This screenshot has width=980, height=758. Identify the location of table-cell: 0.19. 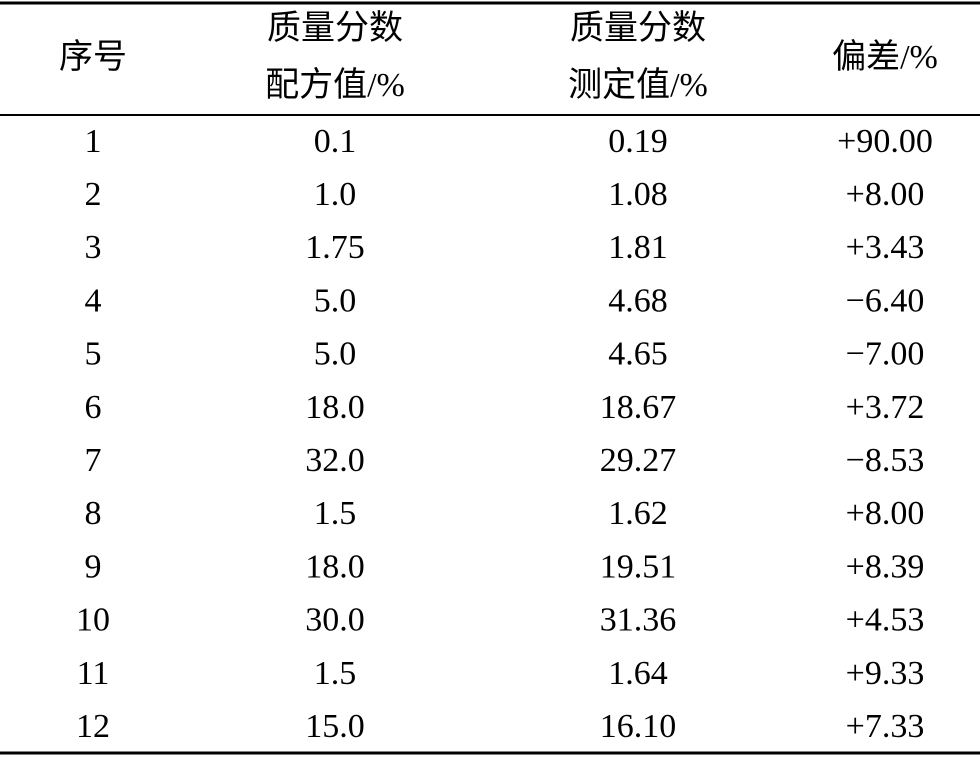
(638, 141).